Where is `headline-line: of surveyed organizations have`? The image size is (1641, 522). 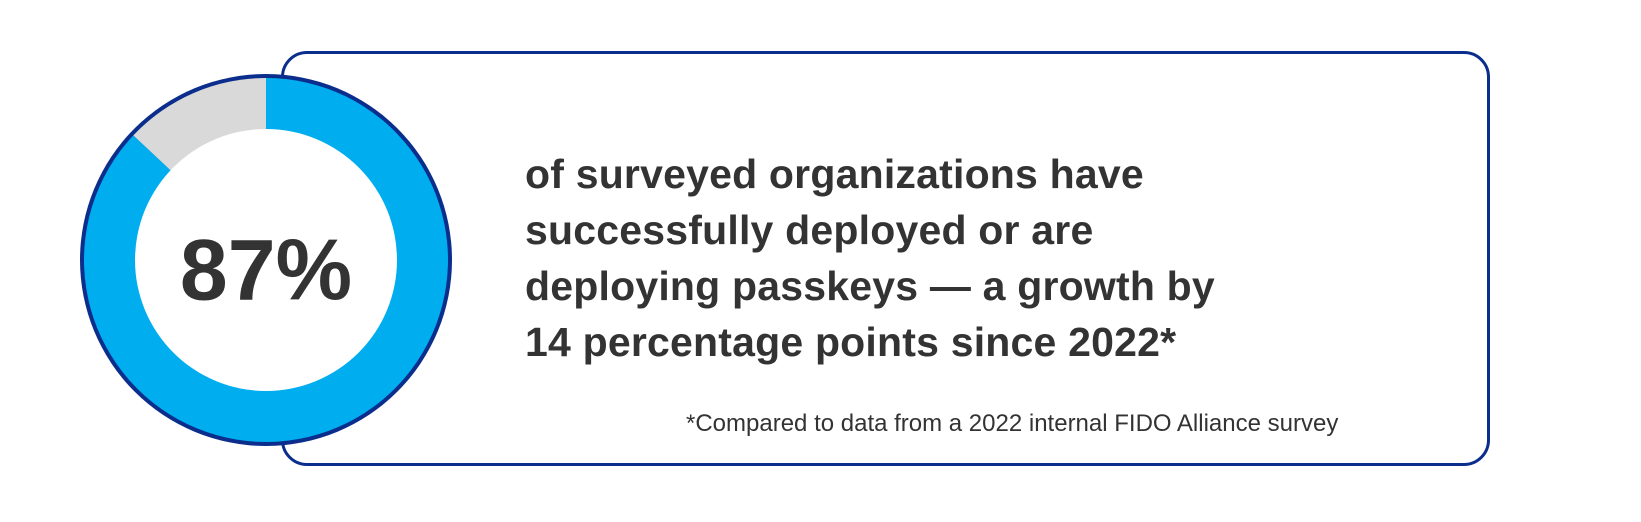
headline-line: of surveyed organizations have is located at coordinates (834, 174).